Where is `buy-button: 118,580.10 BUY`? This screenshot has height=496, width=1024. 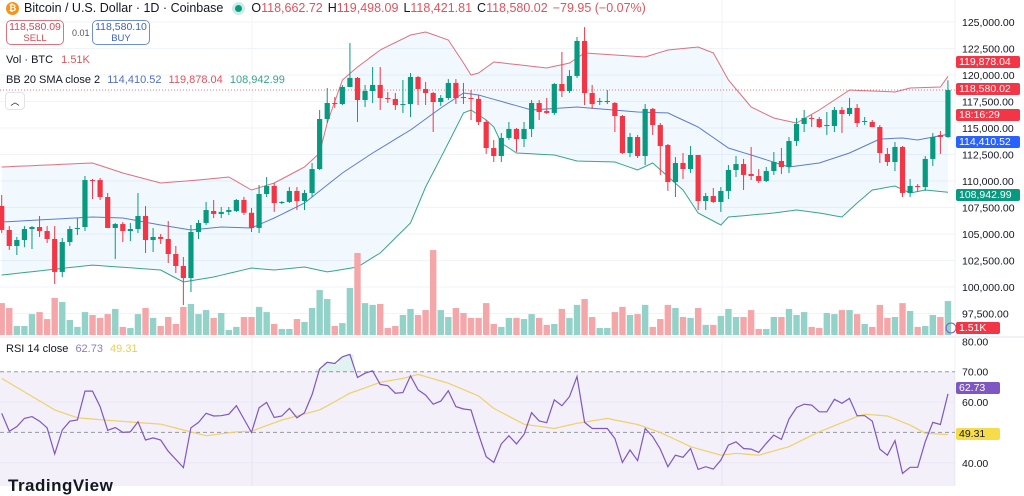 buy-button: 118,580.10 BUY is located at coordinates (121, 32).